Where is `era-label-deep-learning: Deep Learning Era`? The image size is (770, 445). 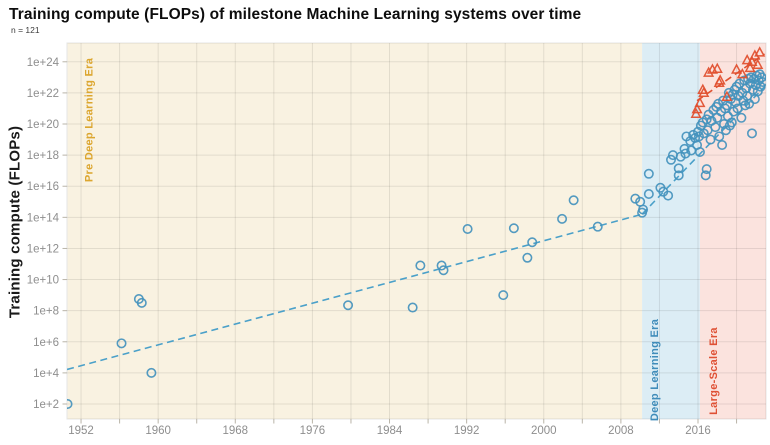 era-label-deep-learning: Deep Learning Era is located at coordinates (655, 369).